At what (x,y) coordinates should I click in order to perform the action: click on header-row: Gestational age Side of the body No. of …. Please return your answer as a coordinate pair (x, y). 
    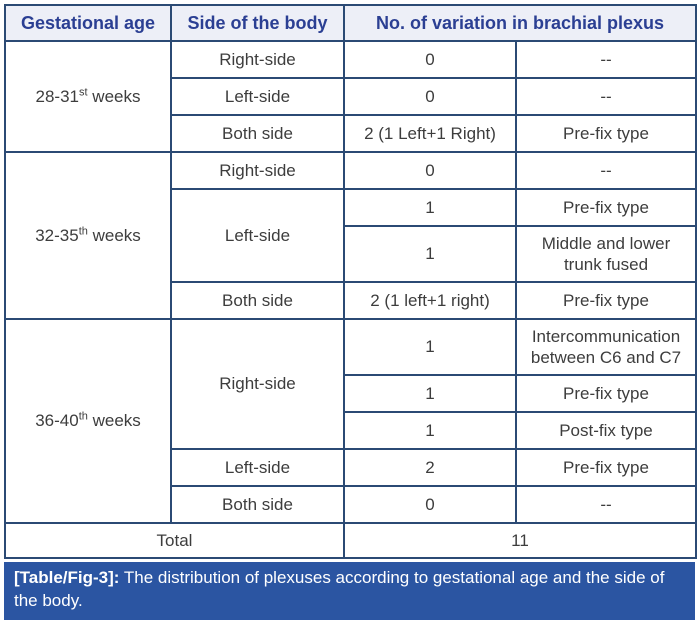
    Looking at the image, I should click on (350, 23).